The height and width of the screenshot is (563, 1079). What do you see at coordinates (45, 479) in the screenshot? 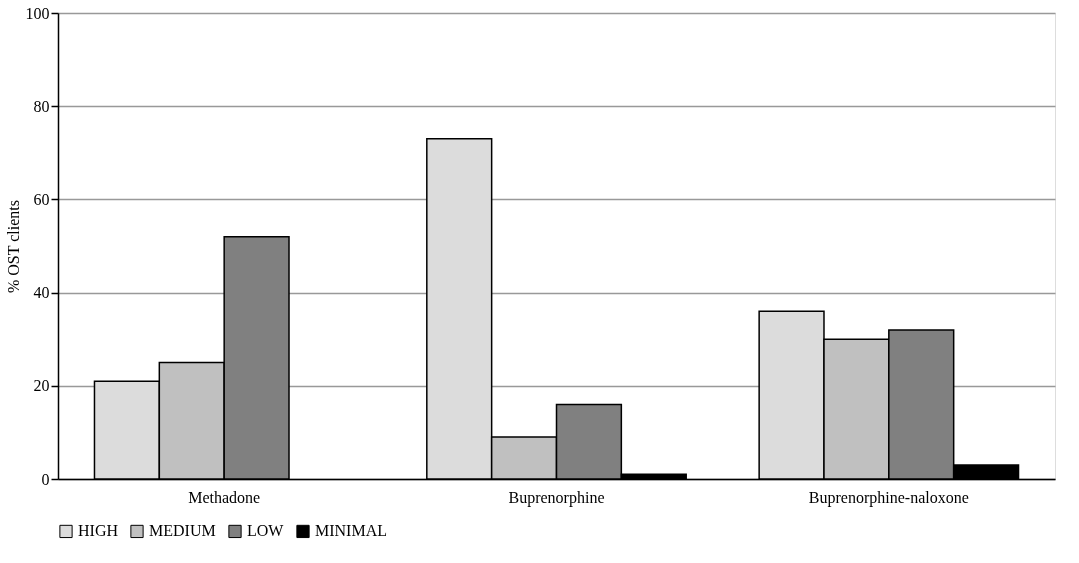
I see `y-tick-label: 0` at bounding box center [45, 479].